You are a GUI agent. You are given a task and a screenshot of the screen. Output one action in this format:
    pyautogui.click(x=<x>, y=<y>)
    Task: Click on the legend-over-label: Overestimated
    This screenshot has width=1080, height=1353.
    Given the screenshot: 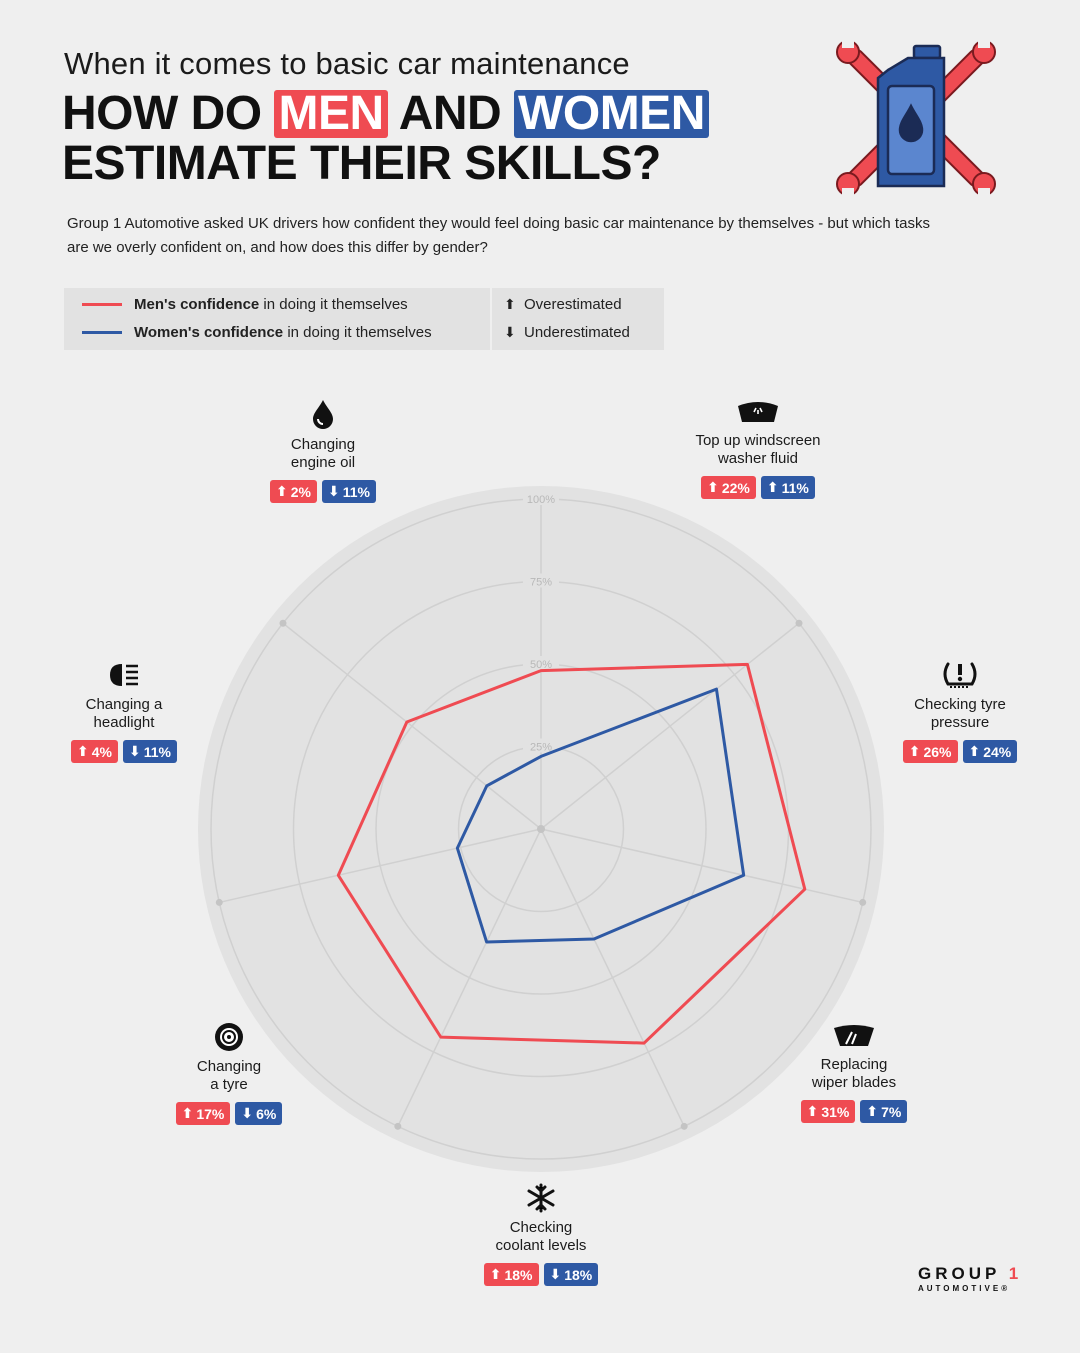 What is the action you would take?
    pyautogui.click(x=573, y=304)
    